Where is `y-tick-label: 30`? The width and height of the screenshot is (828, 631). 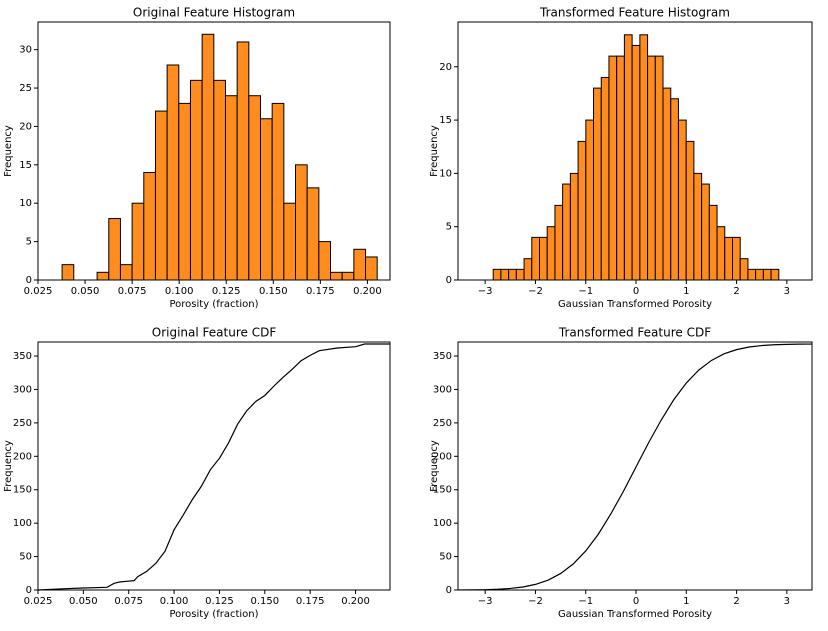
y-tick-label: 30 is located at coordinates (25, 50).